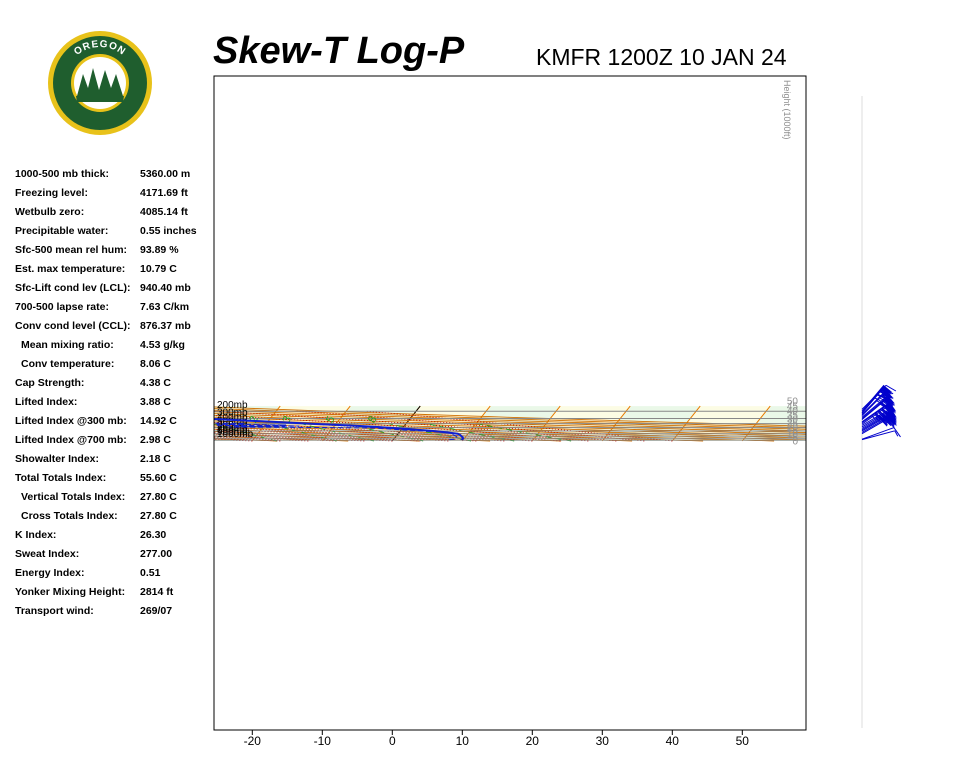 The height and width of the screenshot is (768, 960). Describe the element at coordinates (793, 402) in the screenshot. I see `height-tick-label: 50` at that location.